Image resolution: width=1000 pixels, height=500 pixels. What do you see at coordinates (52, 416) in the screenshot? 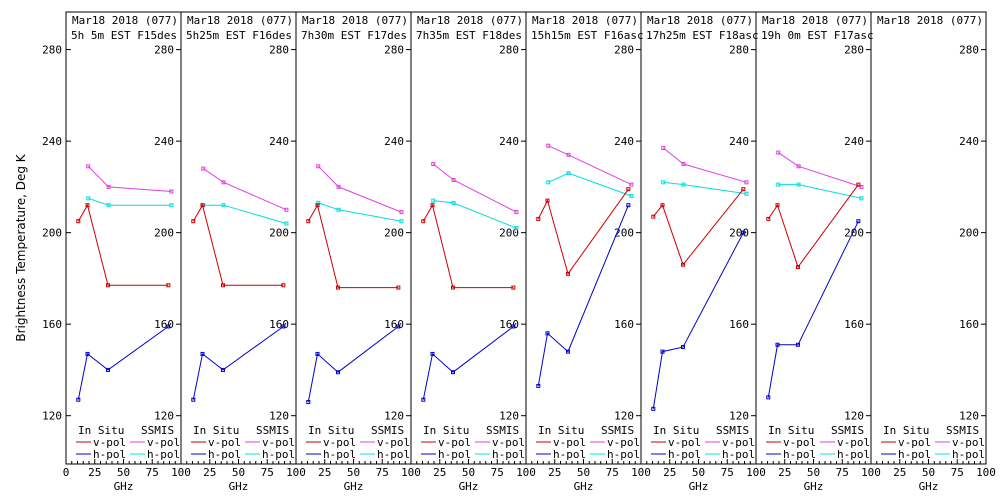
I see `y-tick-label-left: 120` at bounding box center [52, 416].